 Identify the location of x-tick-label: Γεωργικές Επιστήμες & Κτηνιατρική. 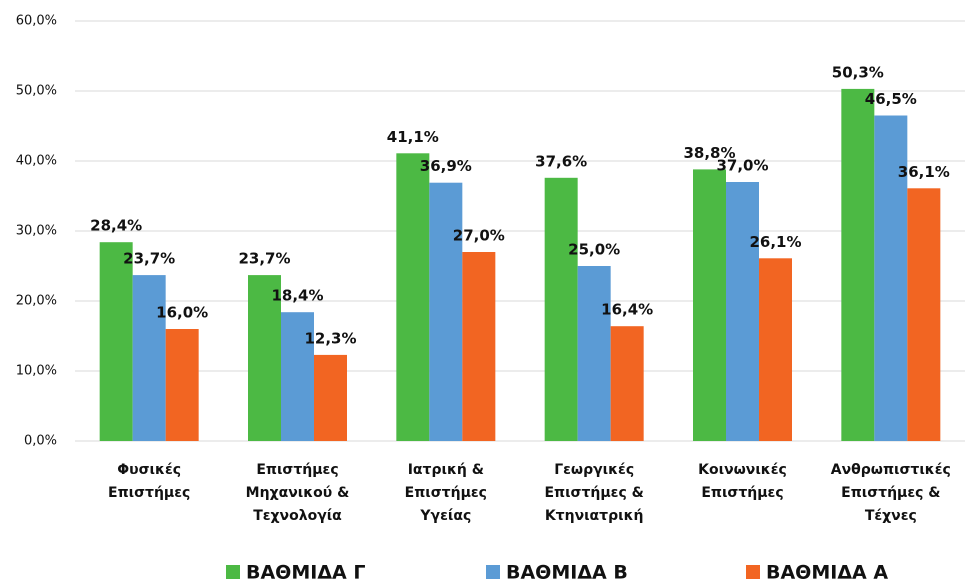
(593, 493).